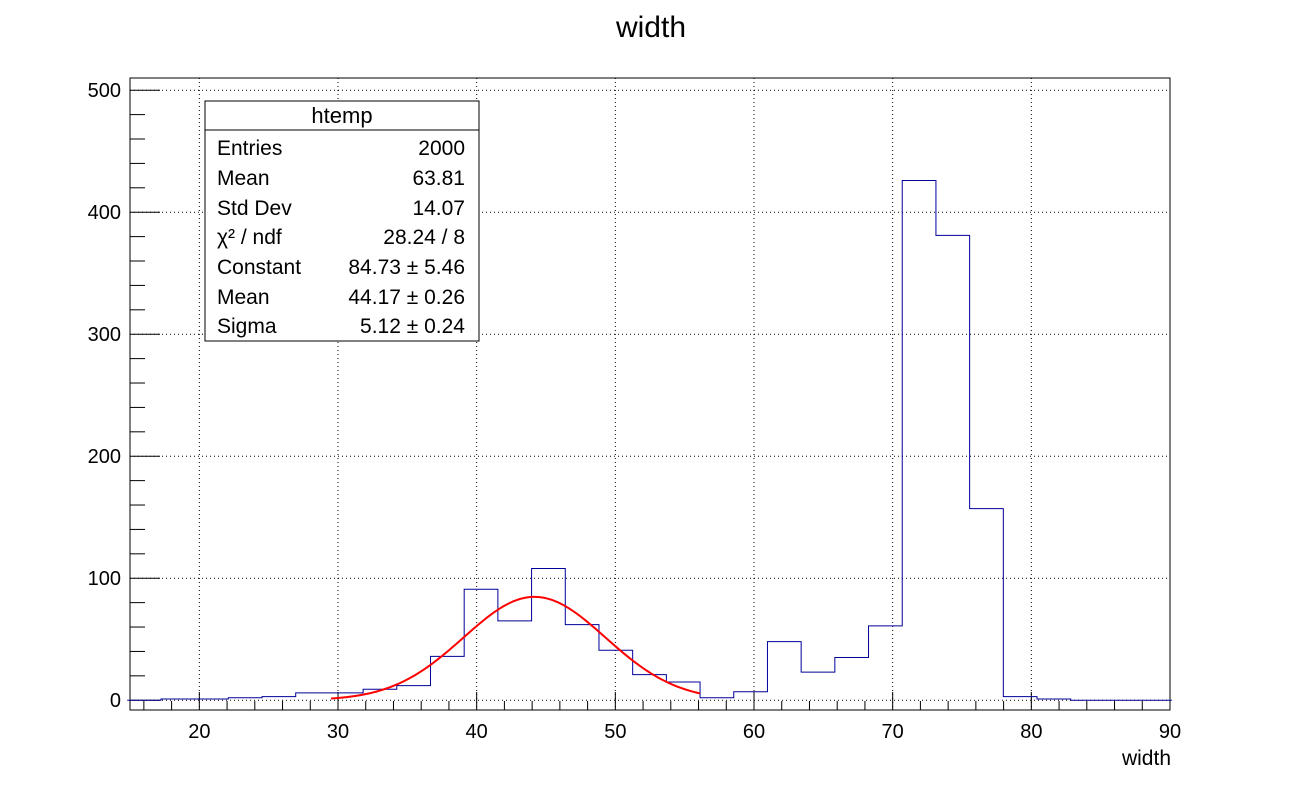 The height and width of the screenshot is (796, 1302). I want to click on x-tick-label: 90, so click(1170, 732).